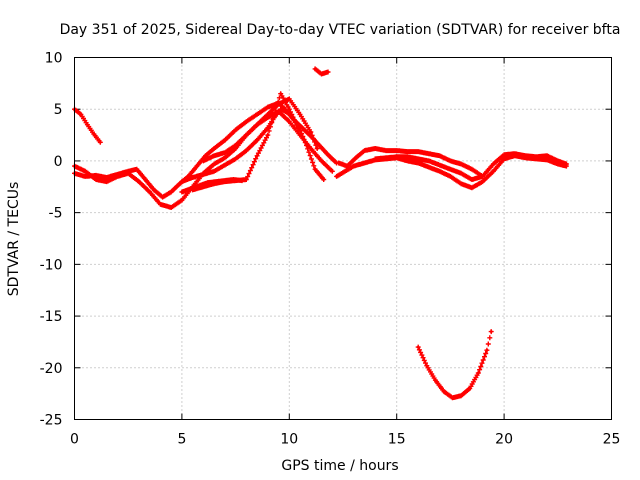  What do you see at coordinates (58, 110) in the screenshot?
I see `y-tick-label: 5` at bounding box center [58, 110].